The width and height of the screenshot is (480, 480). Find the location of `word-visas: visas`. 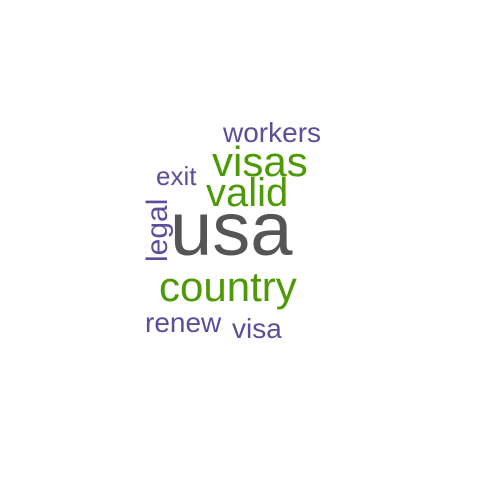

word-visas: visas is located at coordinates (260, 161).